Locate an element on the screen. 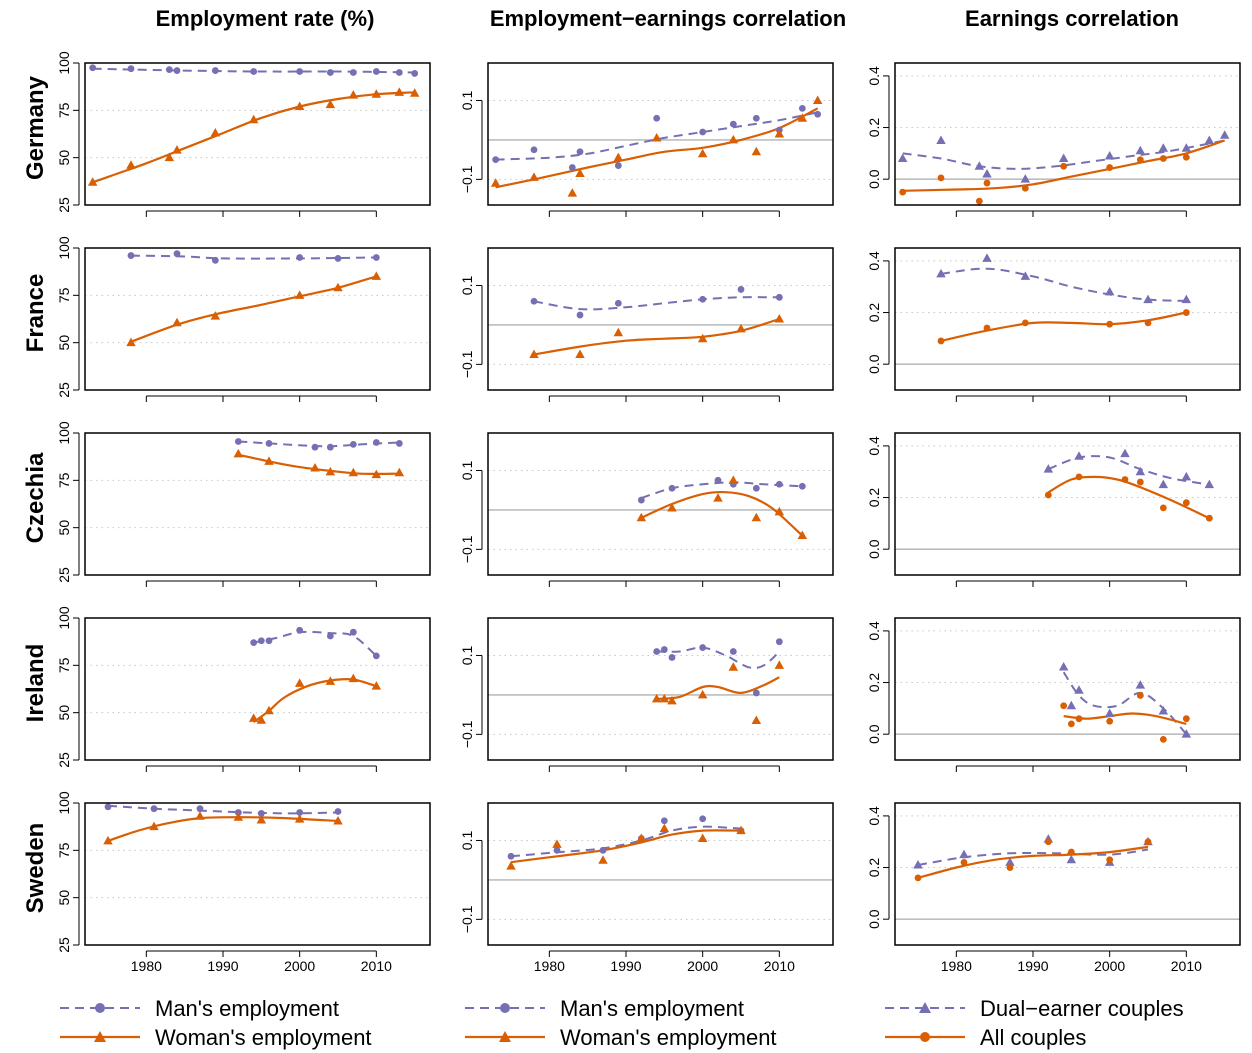 This screenshot has width=1252, height=1053. y-tick-label: 25 is located at coordinates (64, 945).